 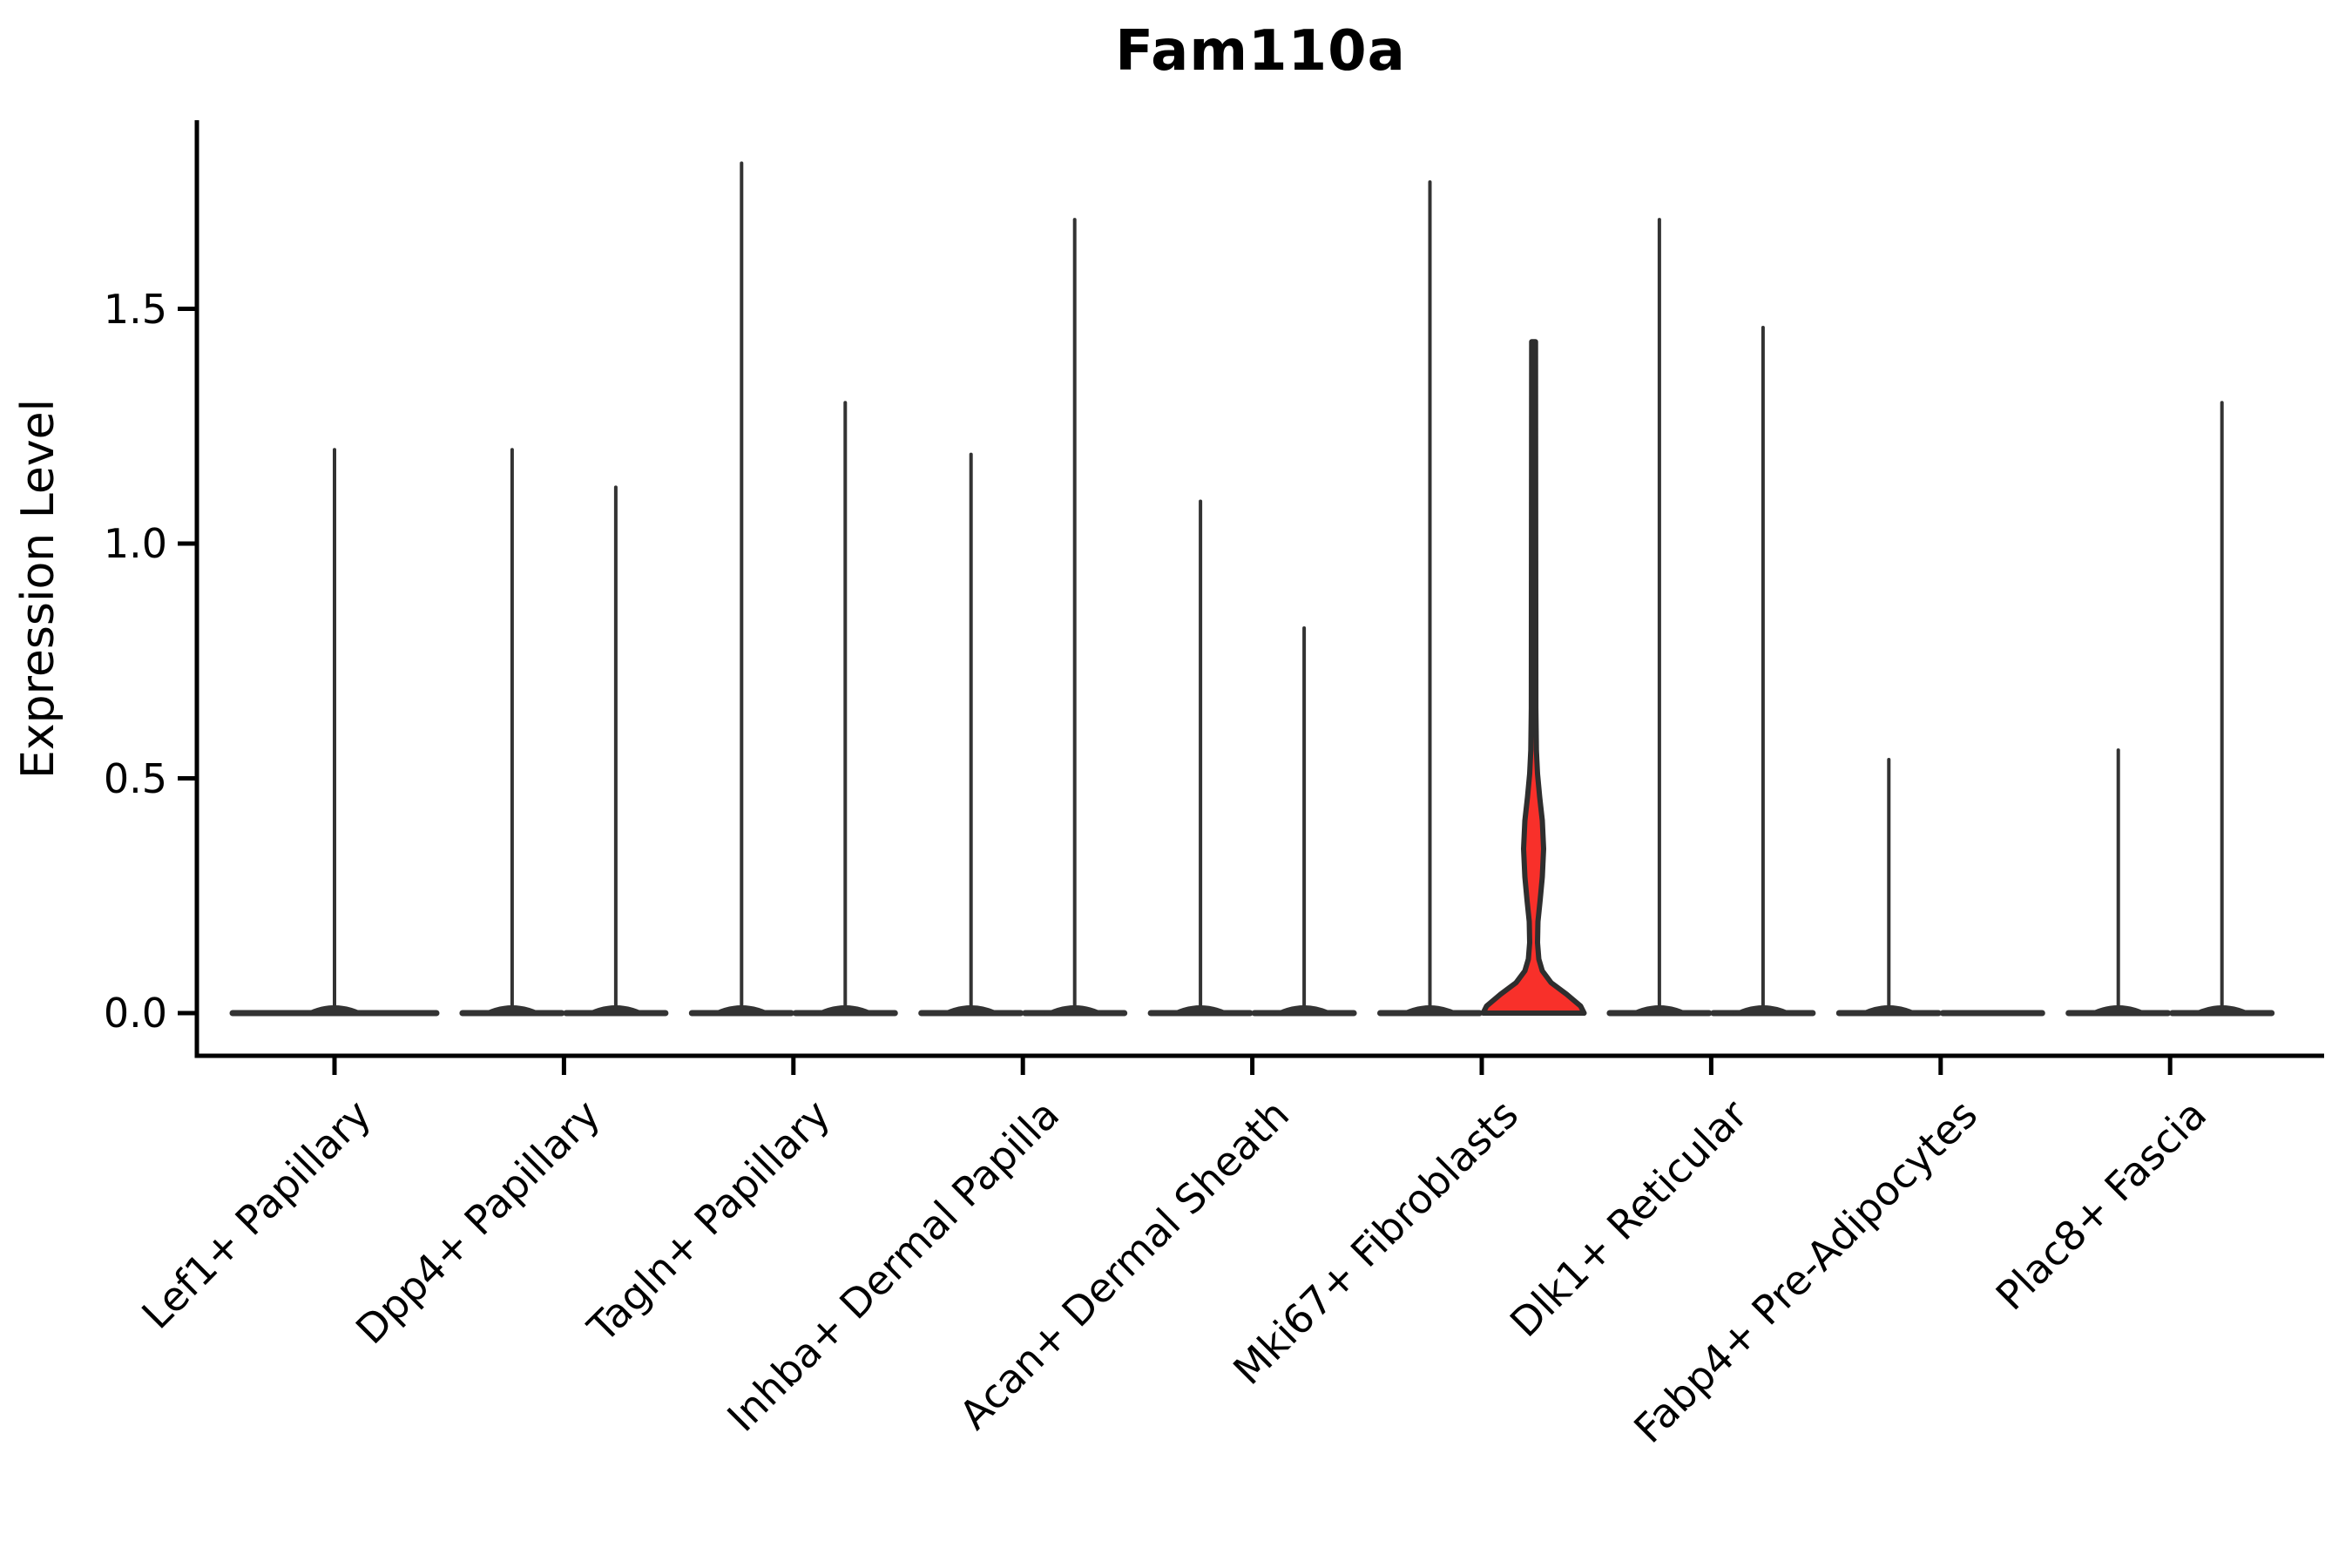 What do you see at coordinates (38, 589) in the screenshot?
I see `y-axis-label: Expression Level` at bounding box center [38, 589].